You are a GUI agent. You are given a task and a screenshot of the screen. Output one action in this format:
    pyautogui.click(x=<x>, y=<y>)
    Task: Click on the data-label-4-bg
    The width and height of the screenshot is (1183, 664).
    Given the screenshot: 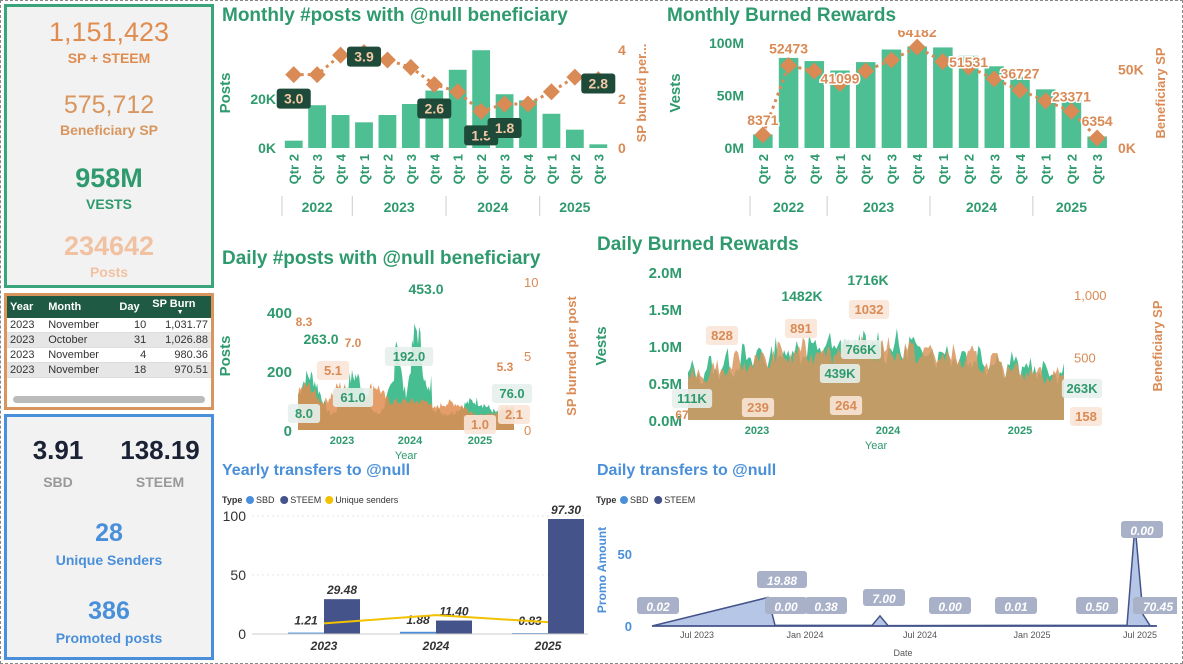 What is the action you would take?
    pyautogui.click(x=504, y=128)
    